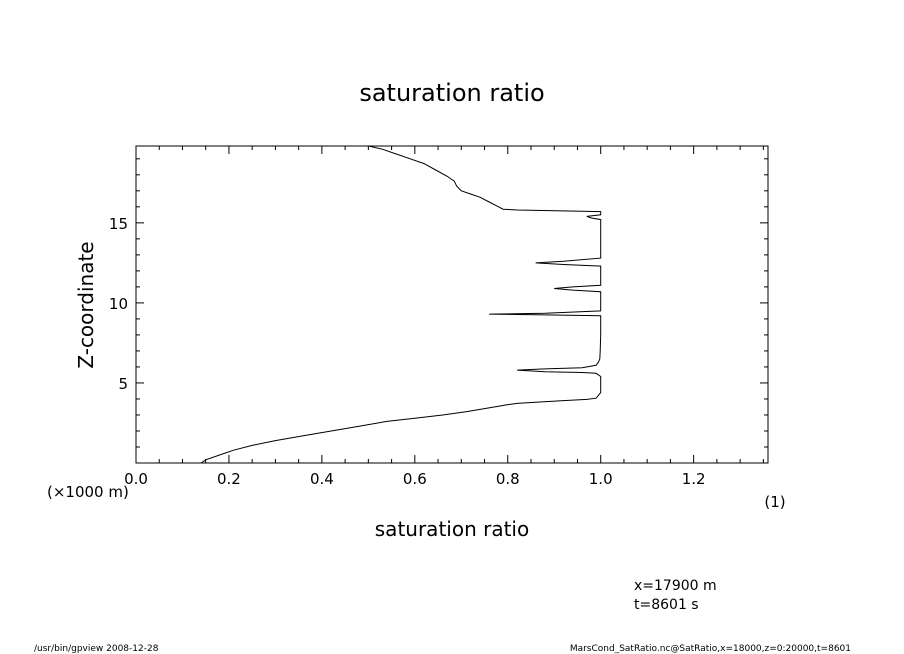 The width and height of the screenshot is (904, 654). Describe the element at coordinates (694, 479) in the screenshot. I see `x-tick-label: 1.2` at that location.